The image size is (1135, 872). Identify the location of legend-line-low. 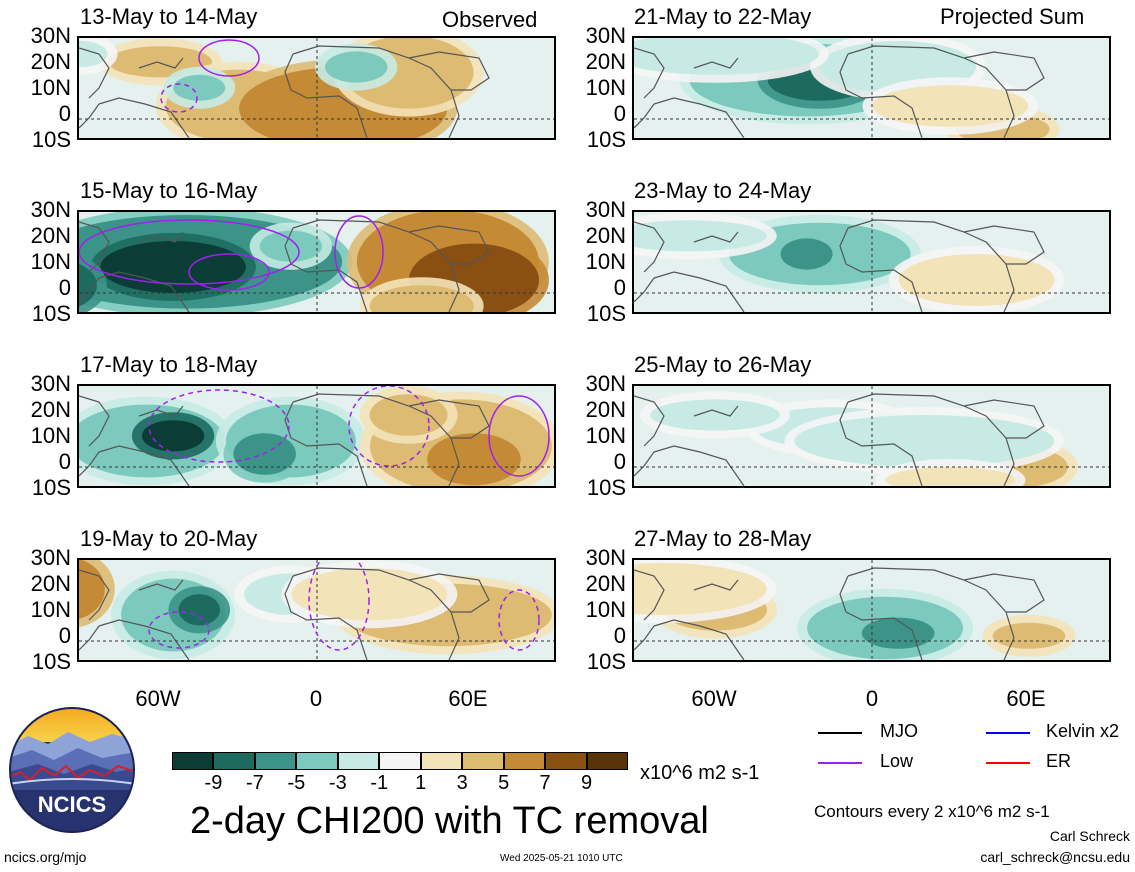
(840, 763).